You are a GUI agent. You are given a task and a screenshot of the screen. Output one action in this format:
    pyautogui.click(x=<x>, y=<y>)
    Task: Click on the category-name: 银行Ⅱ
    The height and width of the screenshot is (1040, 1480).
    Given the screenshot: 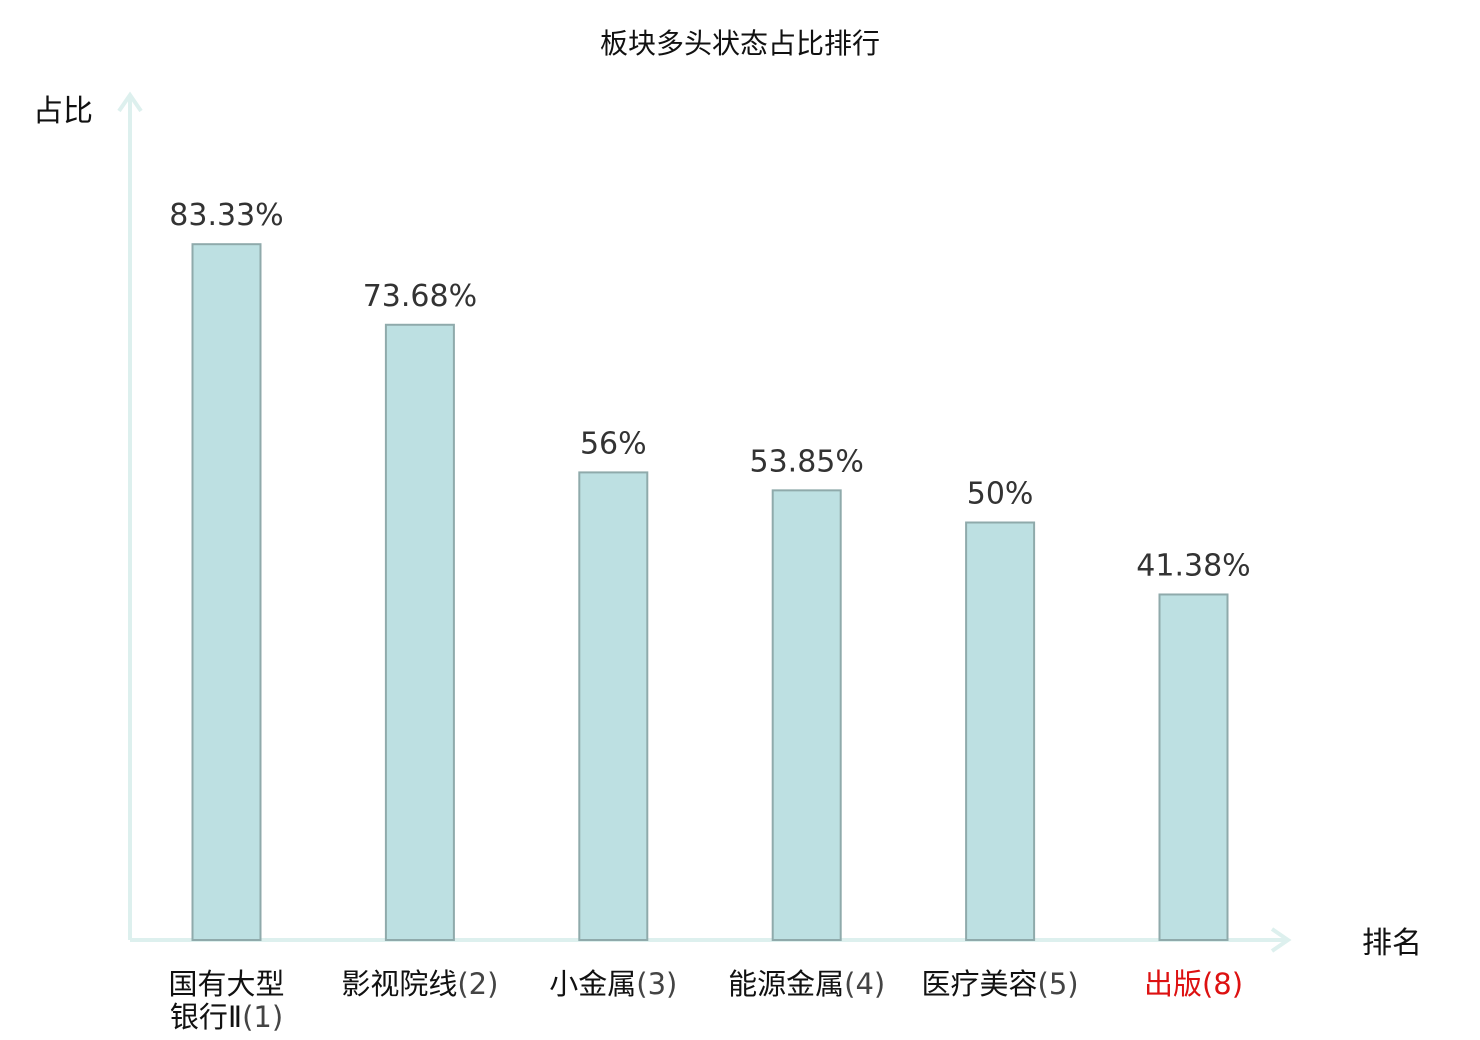 What is the action you would take?
    pyautogui.click(x=206, y=1017)
    